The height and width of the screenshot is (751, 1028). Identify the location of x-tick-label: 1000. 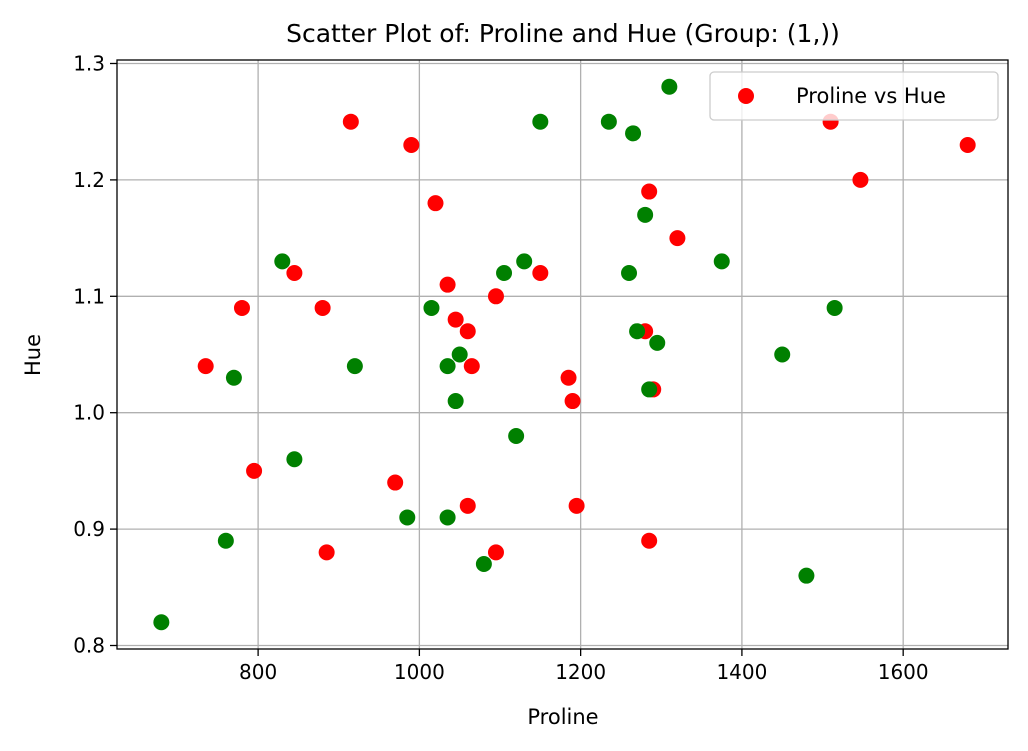
(419, 672).